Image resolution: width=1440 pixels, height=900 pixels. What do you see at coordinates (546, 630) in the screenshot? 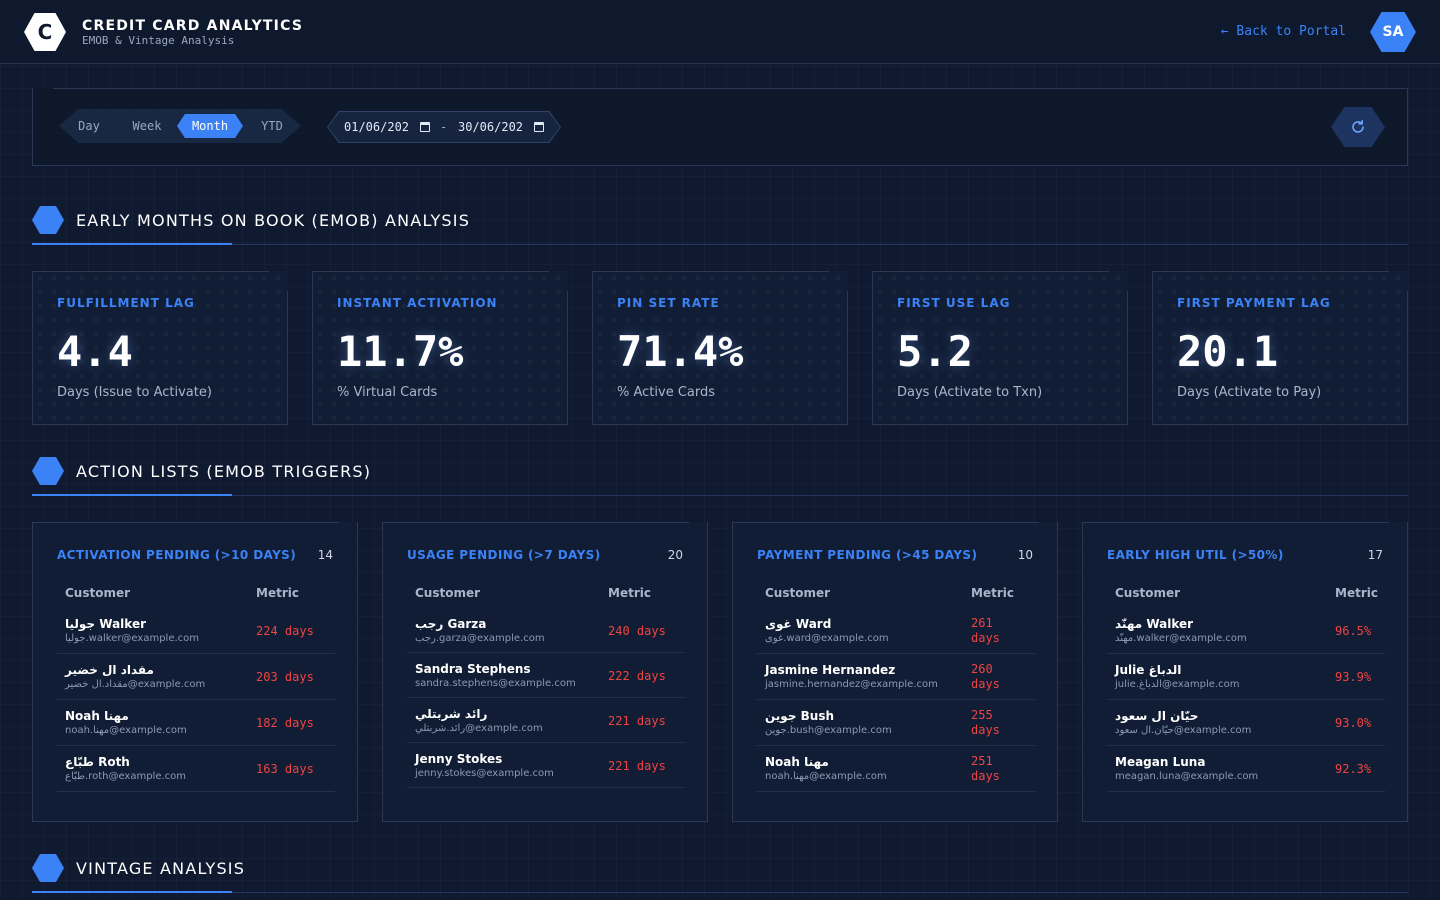
I see `table-row: رجب Garza رجب.garza@example.com 240 days` at bounding box center [546, 630].